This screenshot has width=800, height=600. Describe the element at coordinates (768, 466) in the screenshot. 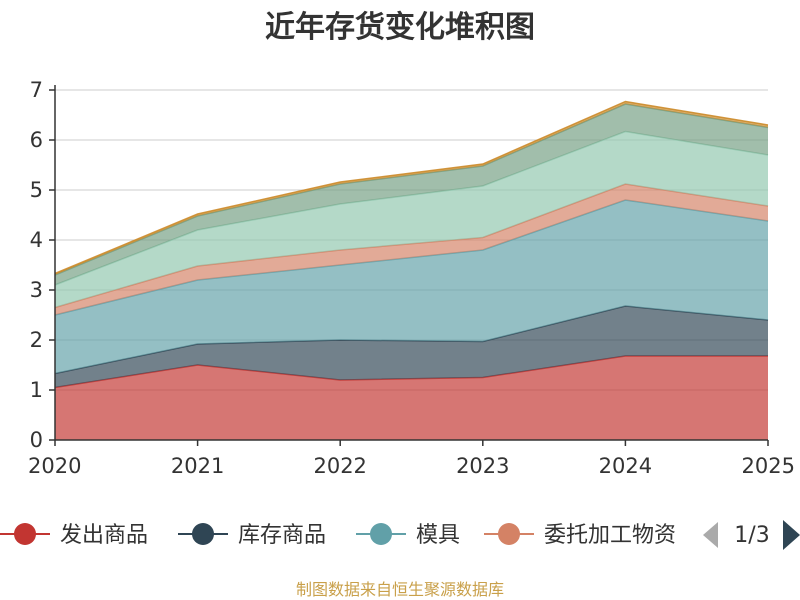

I see `x-tick-label: 2025` at that location.